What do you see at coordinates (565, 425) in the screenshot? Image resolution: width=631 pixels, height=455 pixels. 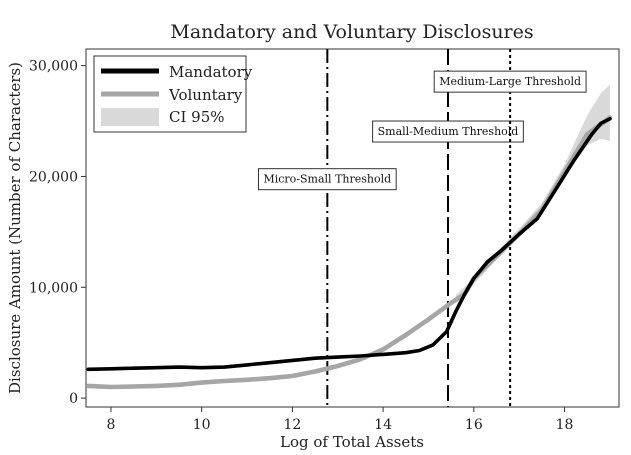 I see `x-tick-label-18: 18` at bounding box center [565, 425].